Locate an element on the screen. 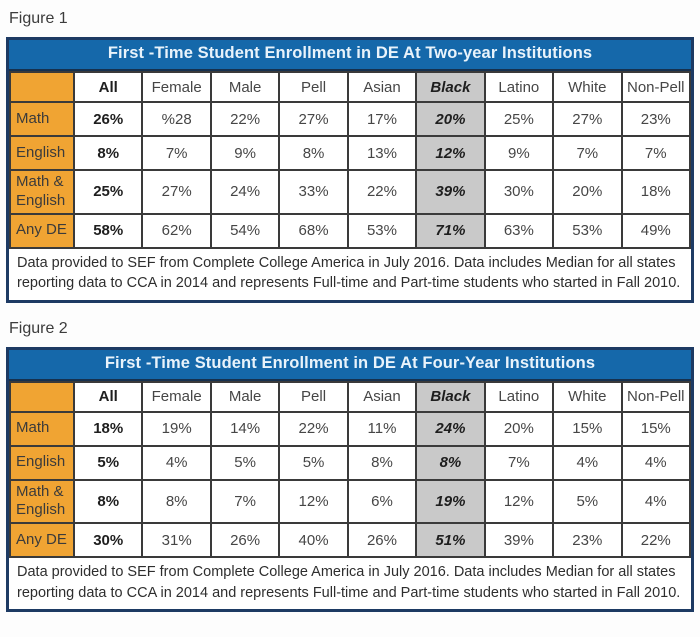 The width and height of the screenshot is (700, 637). table-cell: 49% is located at coordinates (655, 230).